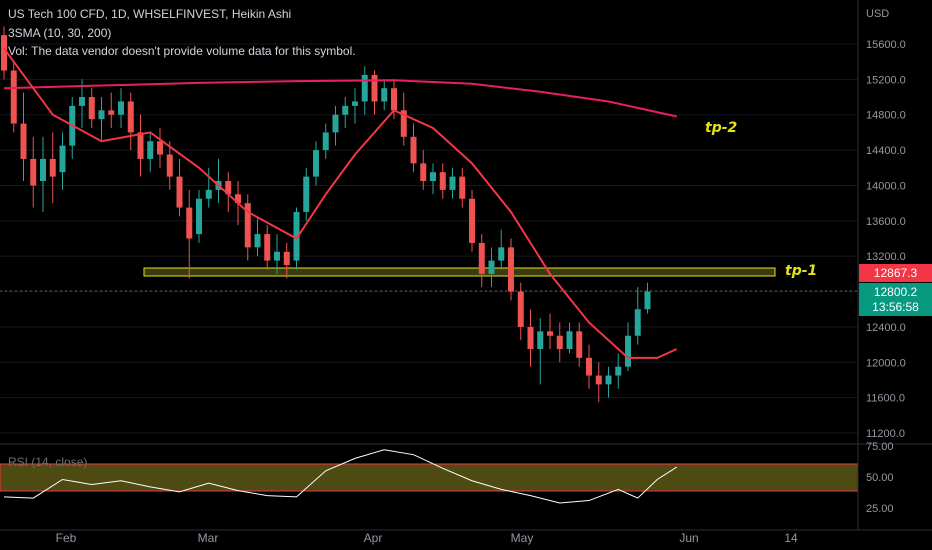  I want to click on price-tick: 11200.0, so click(885, 434).